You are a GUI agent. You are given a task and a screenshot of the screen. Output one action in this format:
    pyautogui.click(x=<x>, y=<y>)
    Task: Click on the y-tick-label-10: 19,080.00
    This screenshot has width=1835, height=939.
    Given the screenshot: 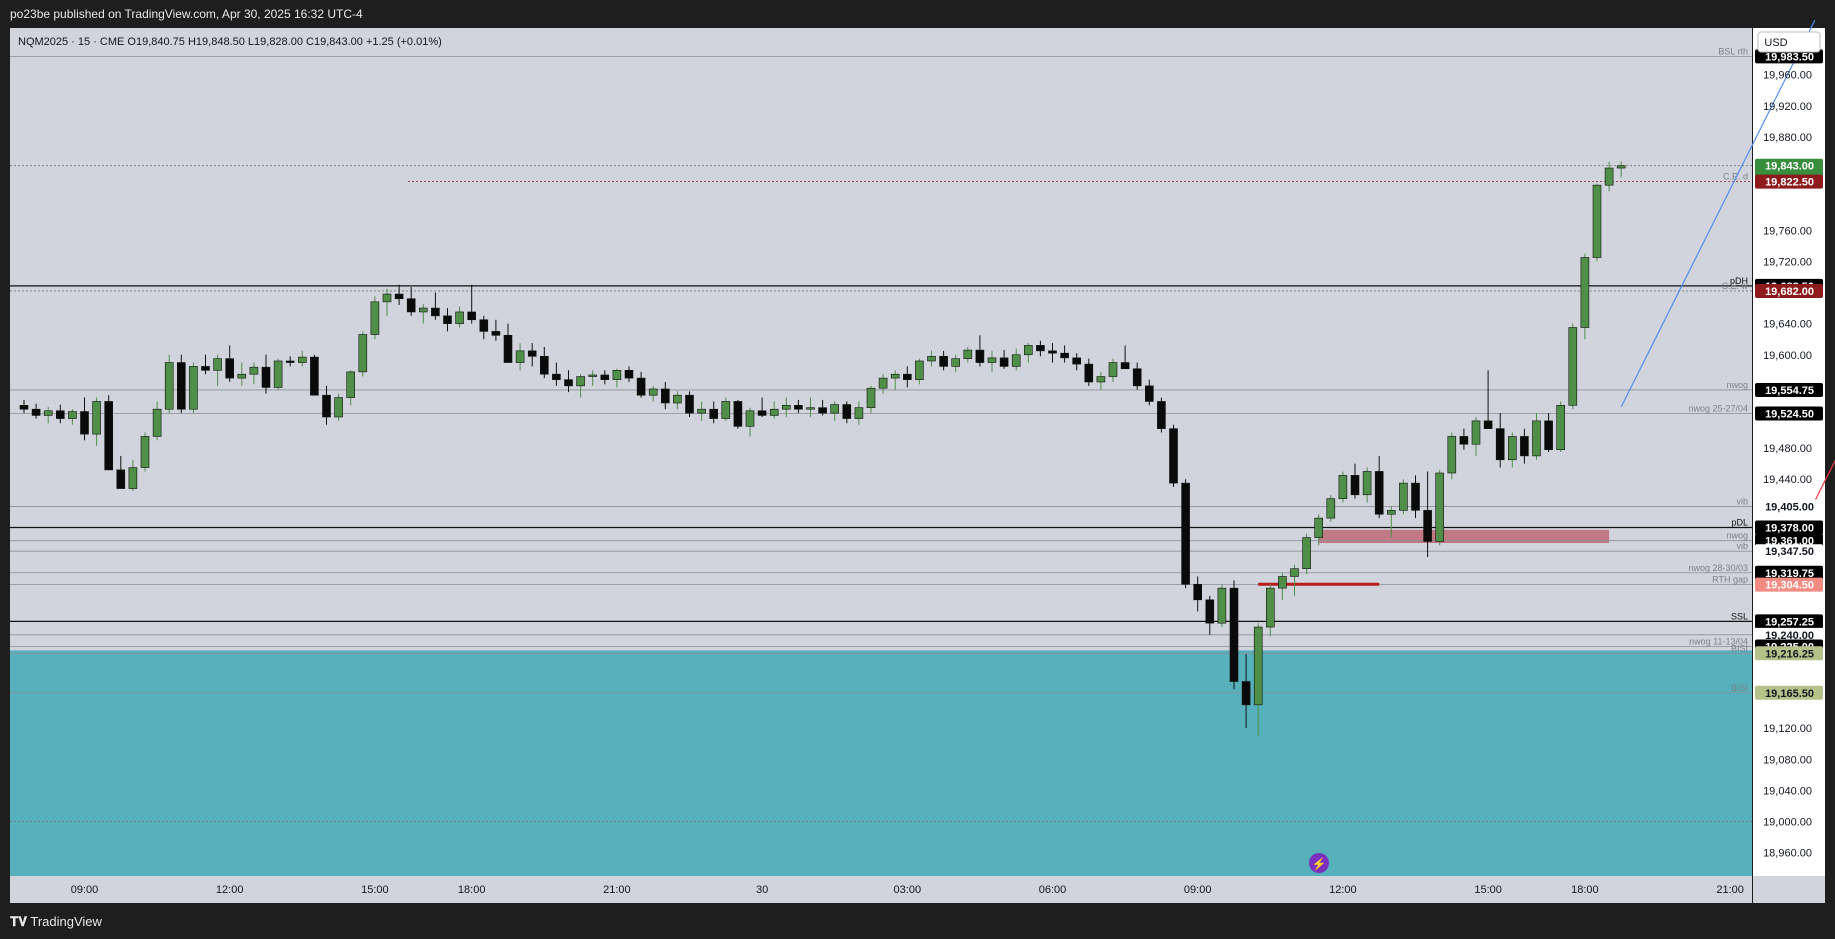 What is the action you would take?
    pyautogui.click(x=1787, y=760)
    